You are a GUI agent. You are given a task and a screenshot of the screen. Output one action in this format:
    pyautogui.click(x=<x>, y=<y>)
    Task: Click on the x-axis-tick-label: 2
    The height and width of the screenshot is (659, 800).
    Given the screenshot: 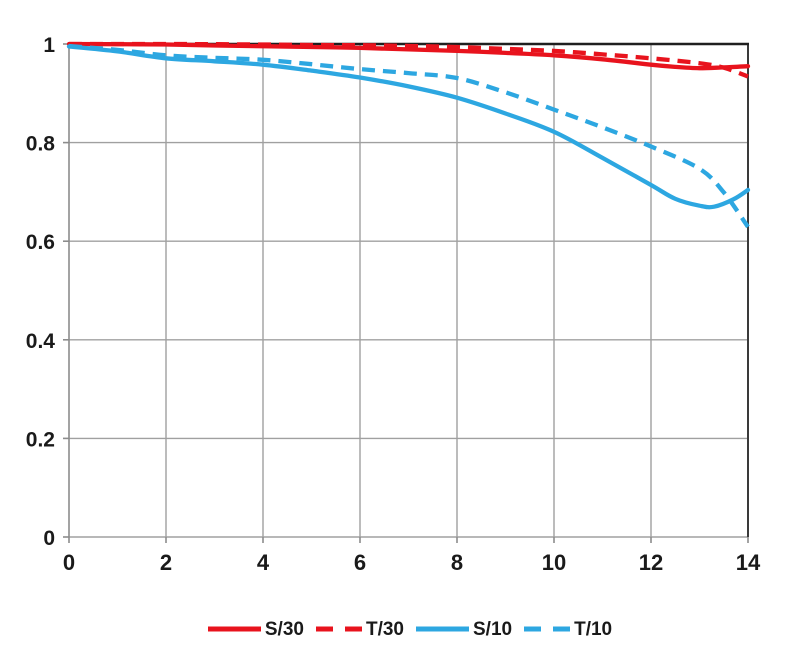 What is the action you would take?
    pyautogui.click(x=166, y=562)
    